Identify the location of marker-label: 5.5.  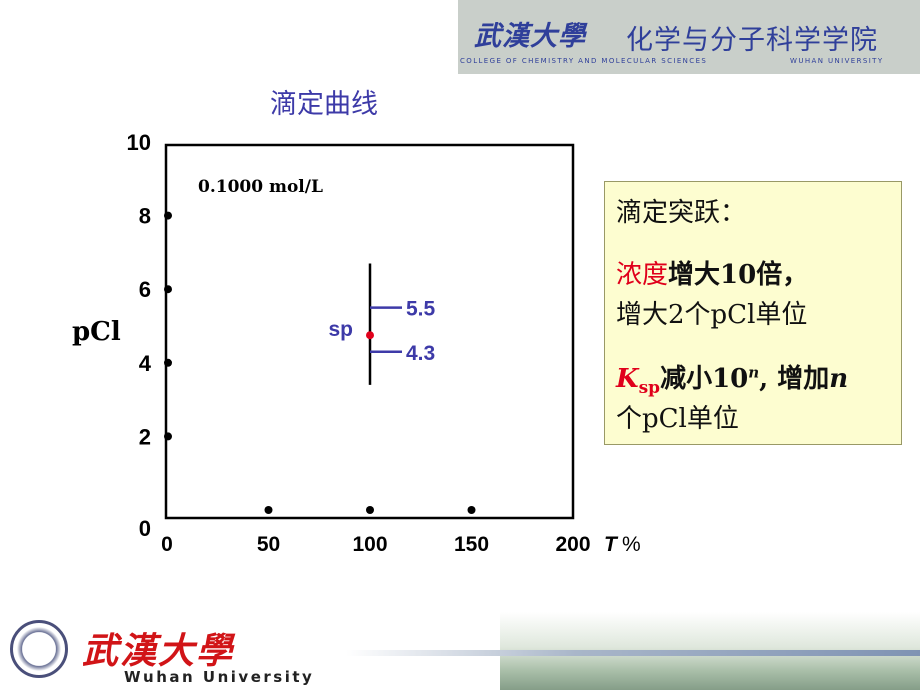
(421, 309).